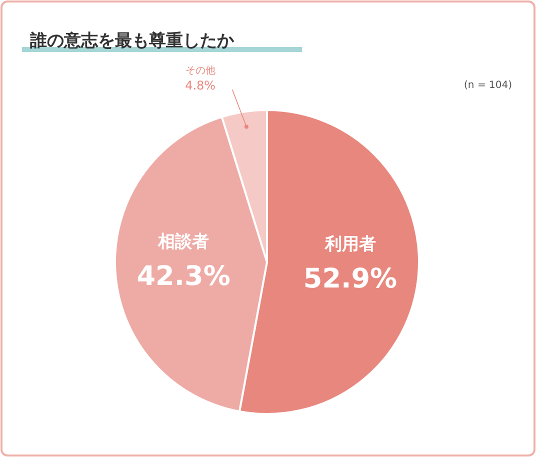  I want to click on slice-label: 利用者, so click(350, 244).